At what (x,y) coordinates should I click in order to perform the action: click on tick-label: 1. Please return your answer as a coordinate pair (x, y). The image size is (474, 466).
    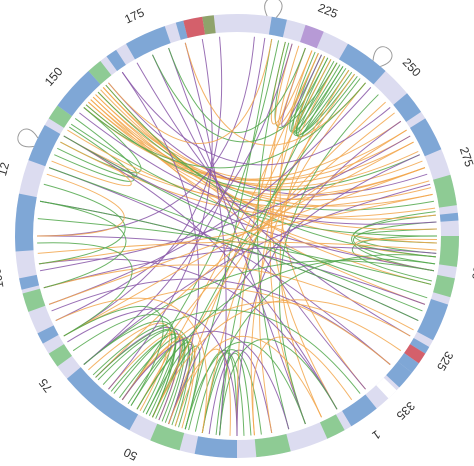
    Looking at the image, I should click on (376, 434).